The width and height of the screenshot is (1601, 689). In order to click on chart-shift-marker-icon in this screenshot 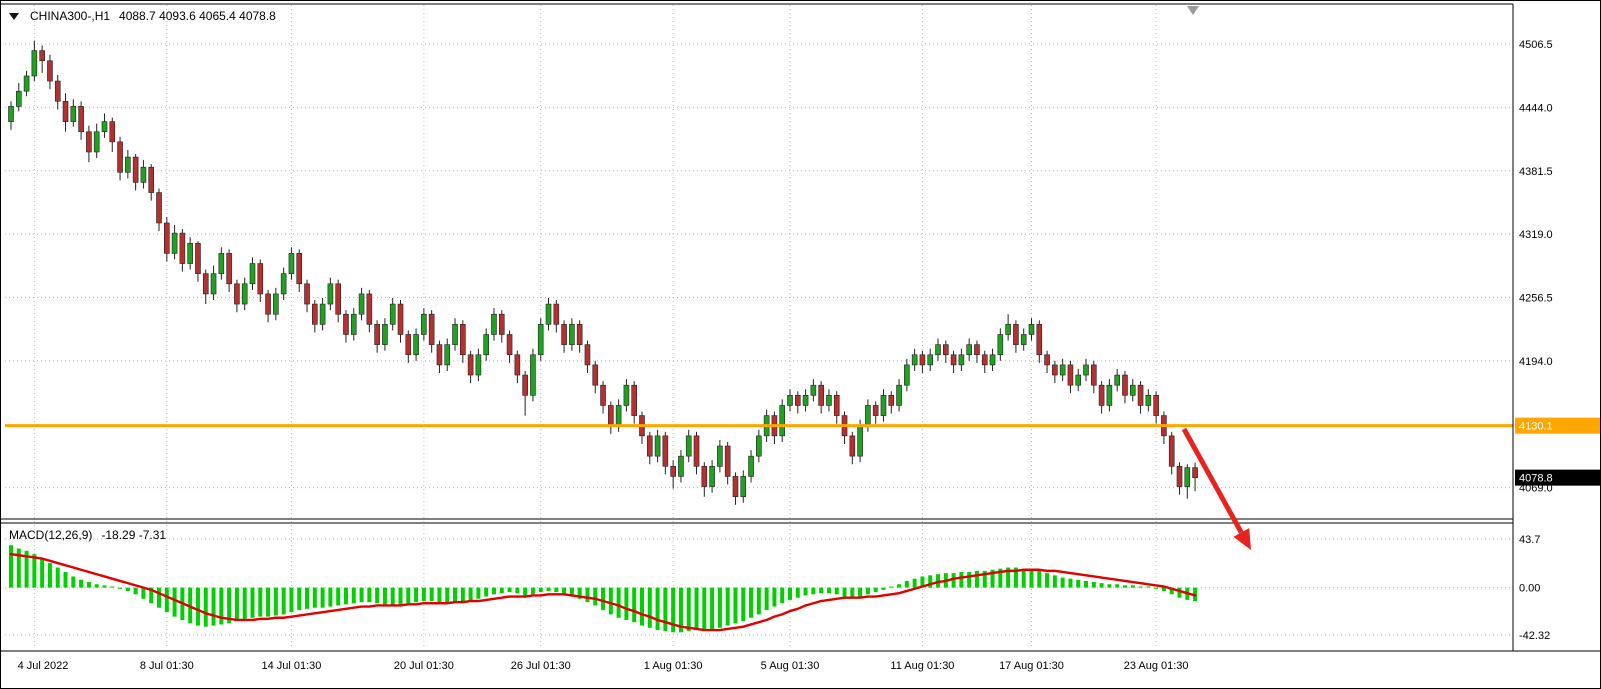, I will do `click(1193, 10)`.